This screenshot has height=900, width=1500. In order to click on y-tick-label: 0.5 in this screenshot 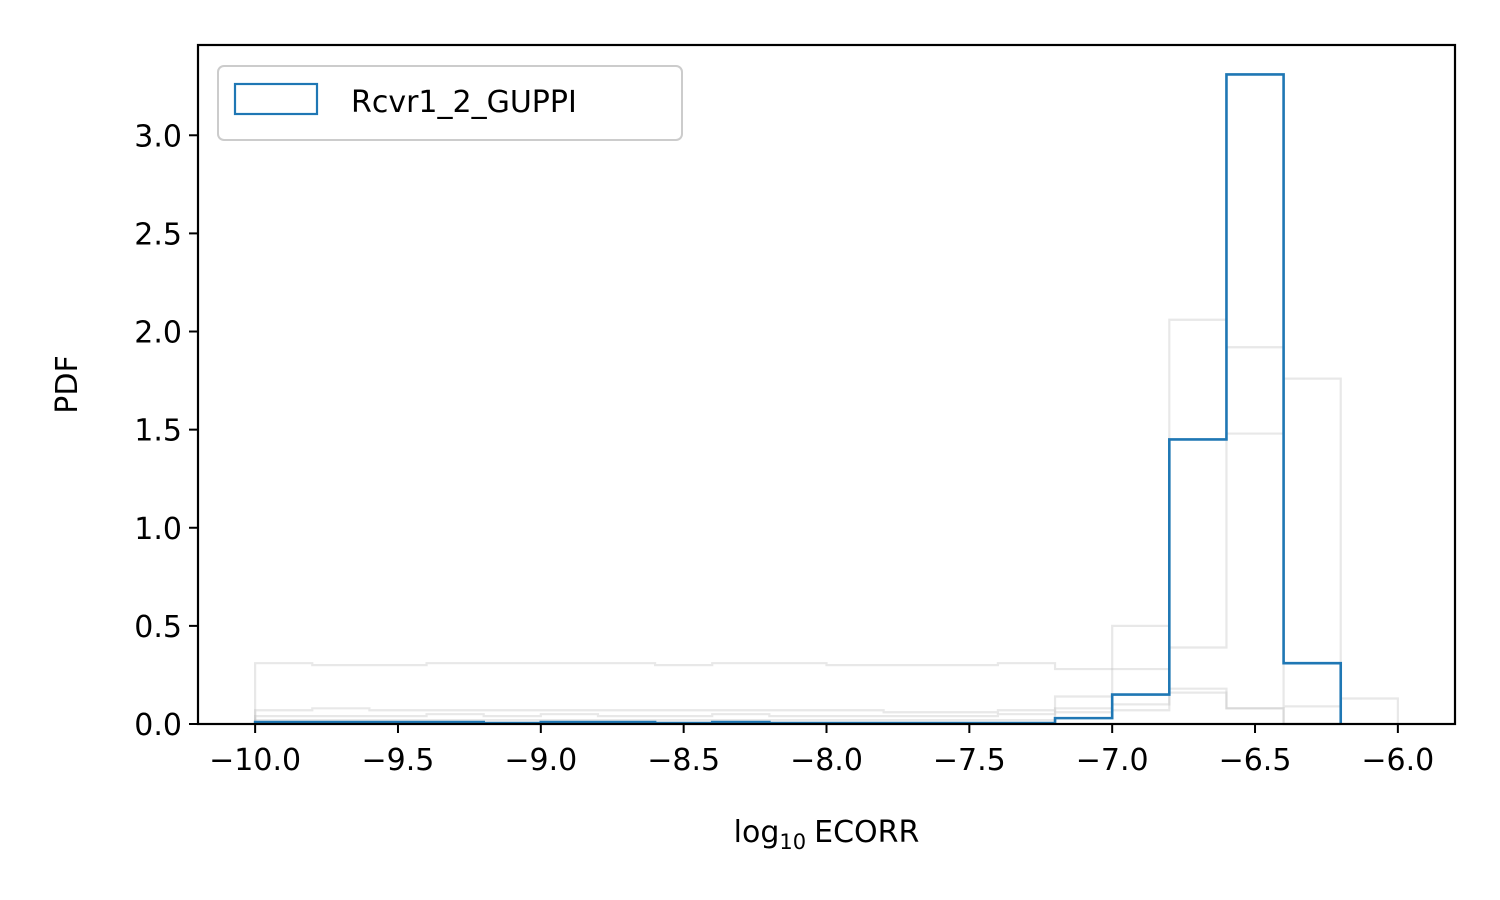, I will do `click(158, 627)`.